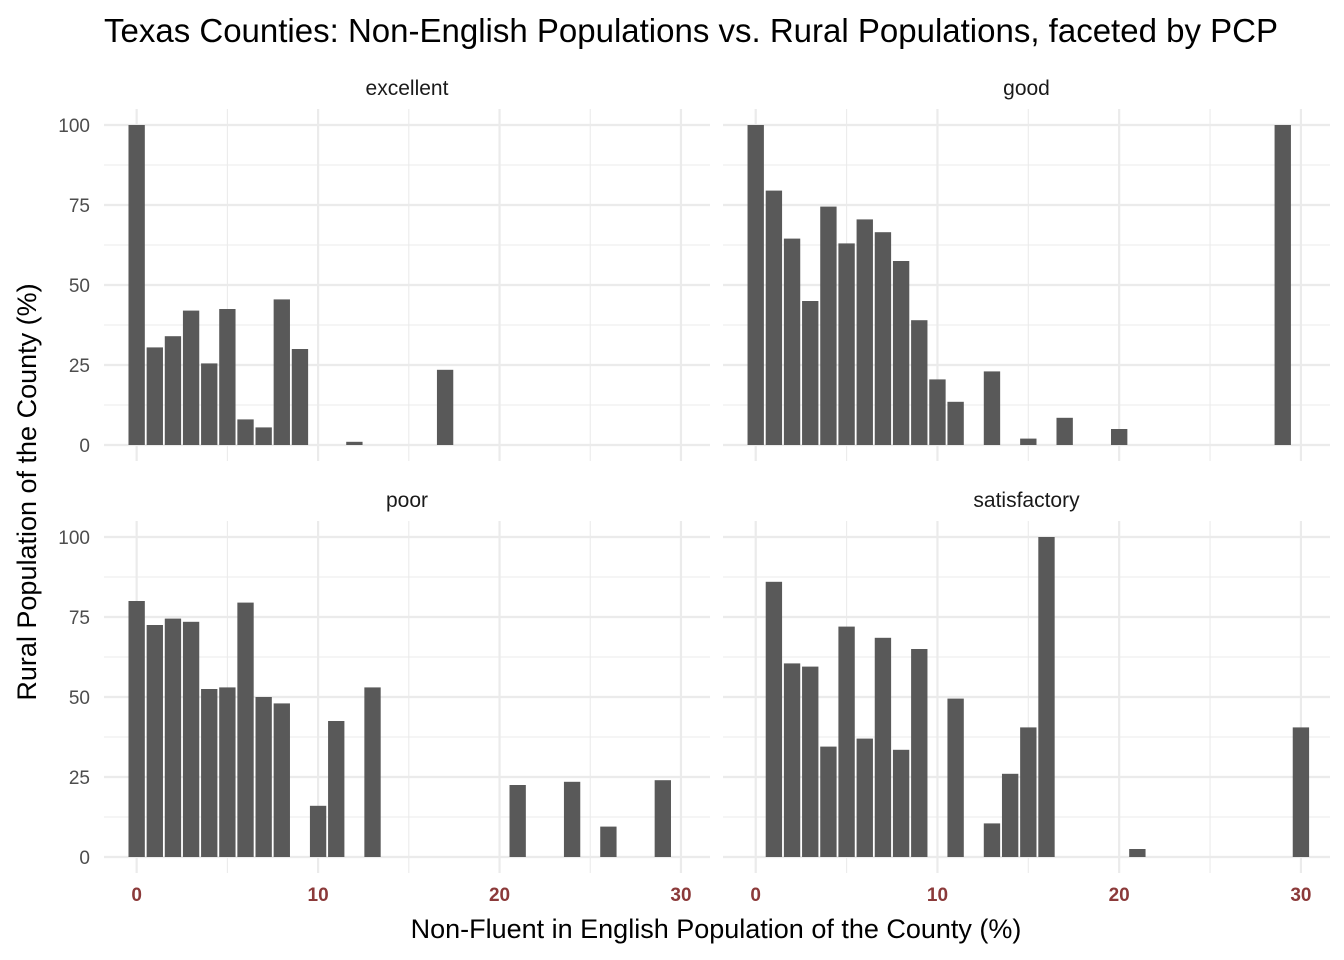 Image resolution: width=1344 pixels, height=960 pixels. Describe the element at coordinates (1026, 500) in the screenshot. I see `facet-strip-label: satisfactory` at that location.